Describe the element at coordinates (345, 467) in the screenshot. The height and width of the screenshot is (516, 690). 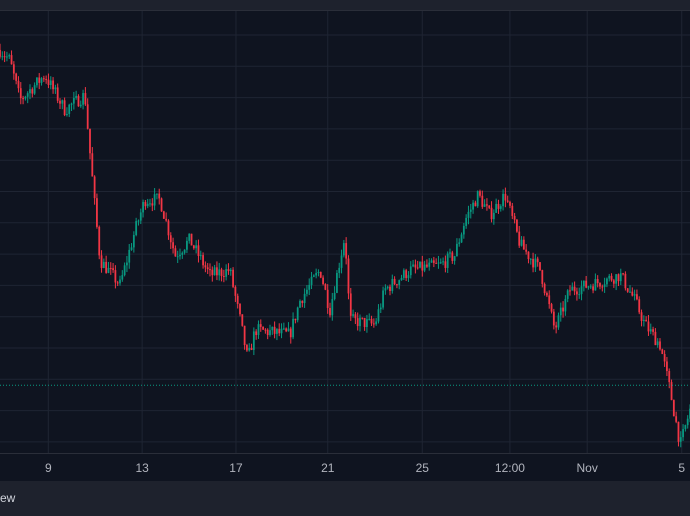
I see `time-axis: 9 13 17 21 25 12:00 Nov 5` at that location.